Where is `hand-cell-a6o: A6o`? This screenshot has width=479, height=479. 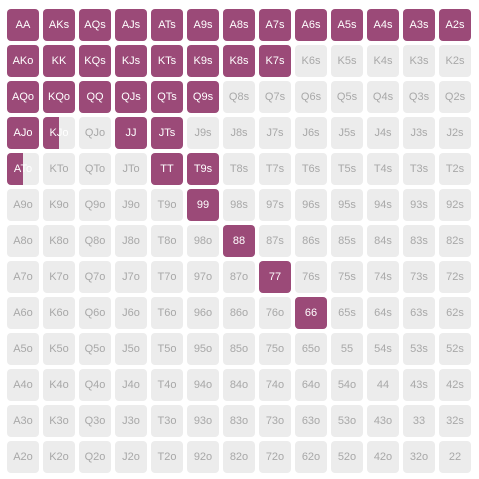 hand-cell-a6o: A6o is located at coordinates (23, 313).